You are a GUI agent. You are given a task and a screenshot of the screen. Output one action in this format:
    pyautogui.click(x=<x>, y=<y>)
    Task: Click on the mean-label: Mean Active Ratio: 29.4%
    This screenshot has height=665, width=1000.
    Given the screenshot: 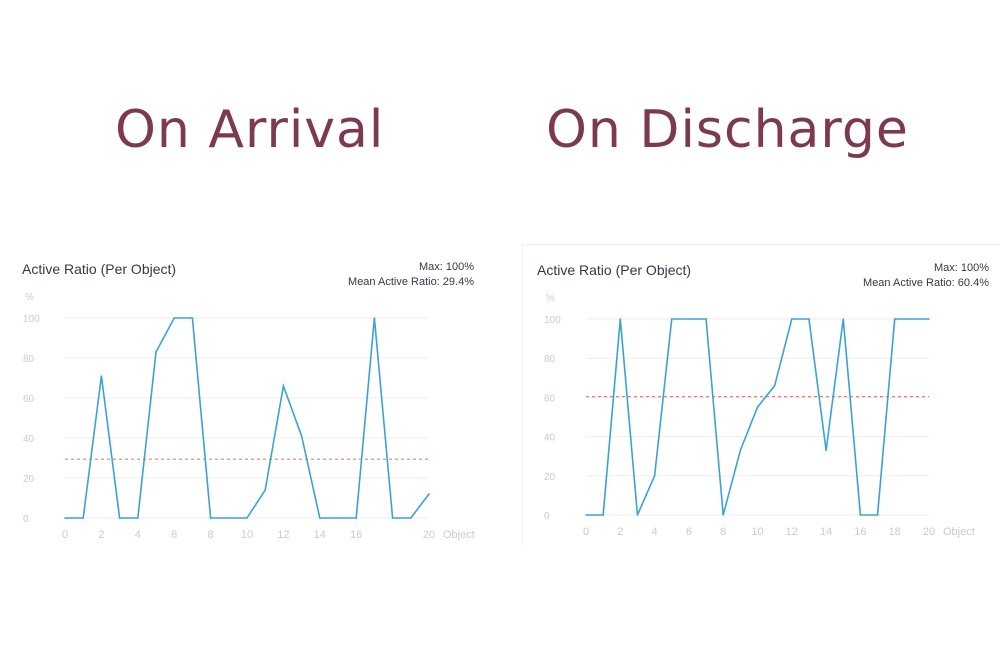 What is the action you would take?
    pyautogui.click(x=411, y=282)
    